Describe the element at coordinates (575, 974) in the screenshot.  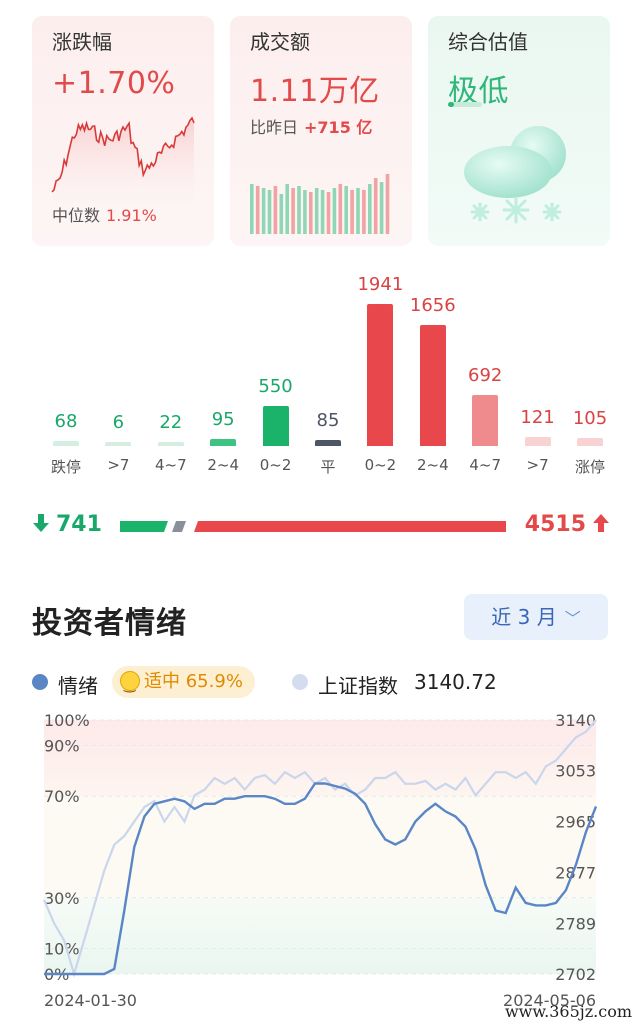
I see `y-right-tick: 2702` at that location.